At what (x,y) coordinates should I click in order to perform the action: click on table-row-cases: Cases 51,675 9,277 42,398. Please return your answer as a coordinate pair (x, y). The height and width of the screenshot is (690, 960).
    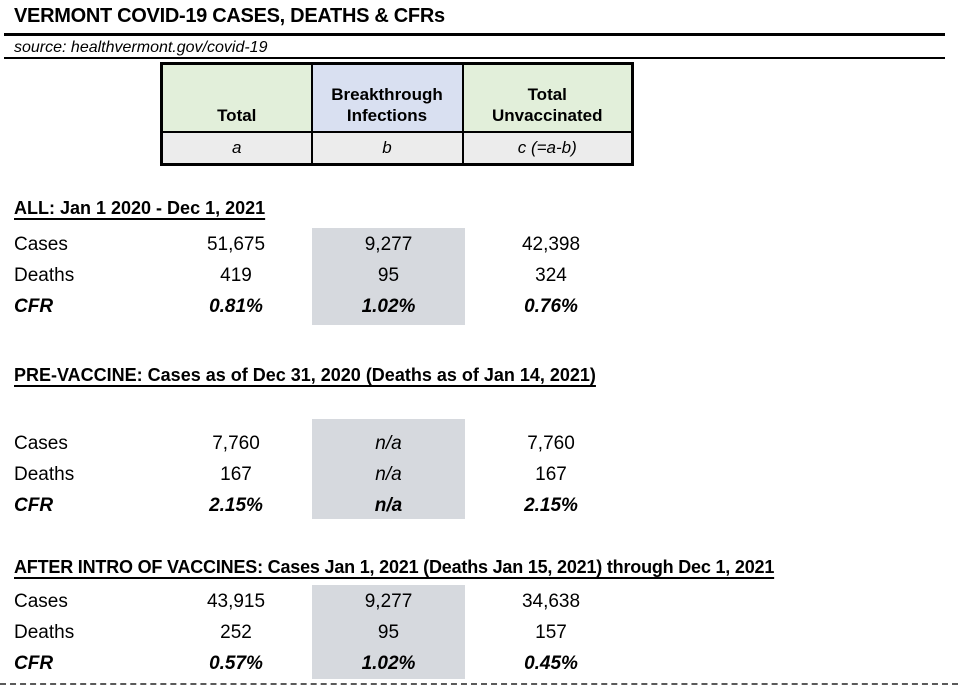
    Looking at the image, I should click on (479, 244).